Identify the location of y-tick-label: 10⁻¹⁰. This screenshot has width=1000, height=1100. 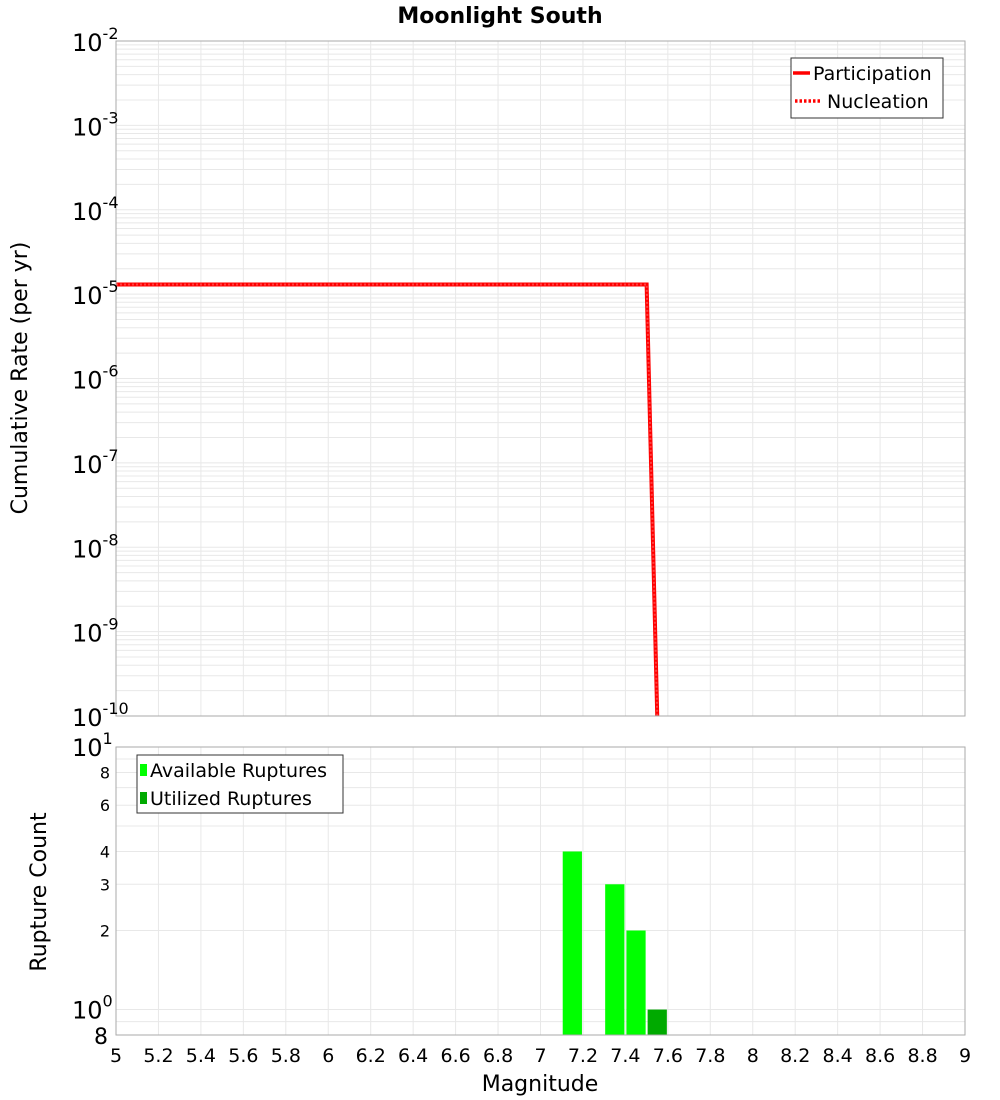
(100, 715).